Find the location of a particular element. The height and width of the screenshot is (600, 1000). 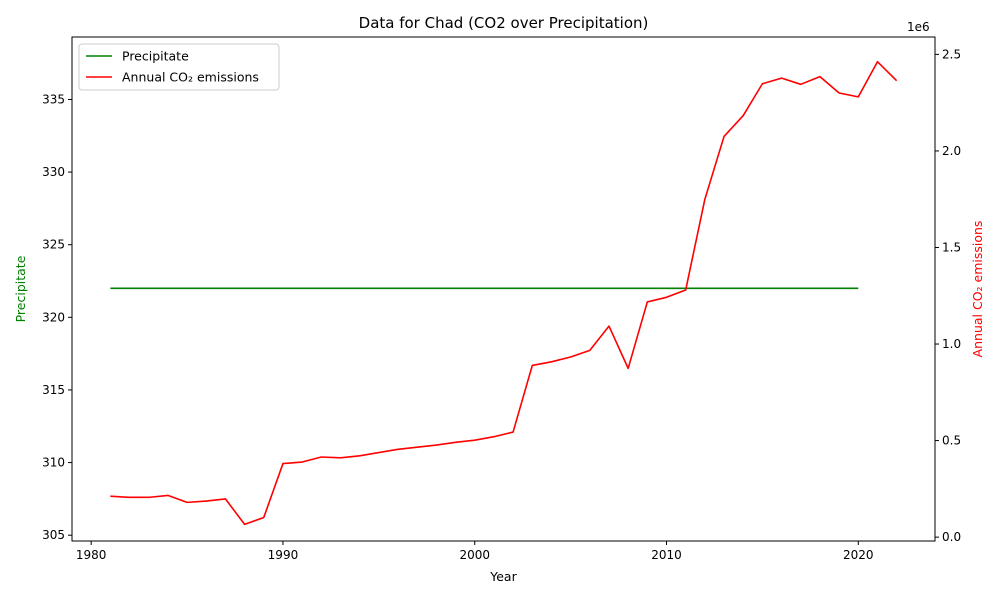

x-tick-label: 2000 is located at coordinates (474, 555).